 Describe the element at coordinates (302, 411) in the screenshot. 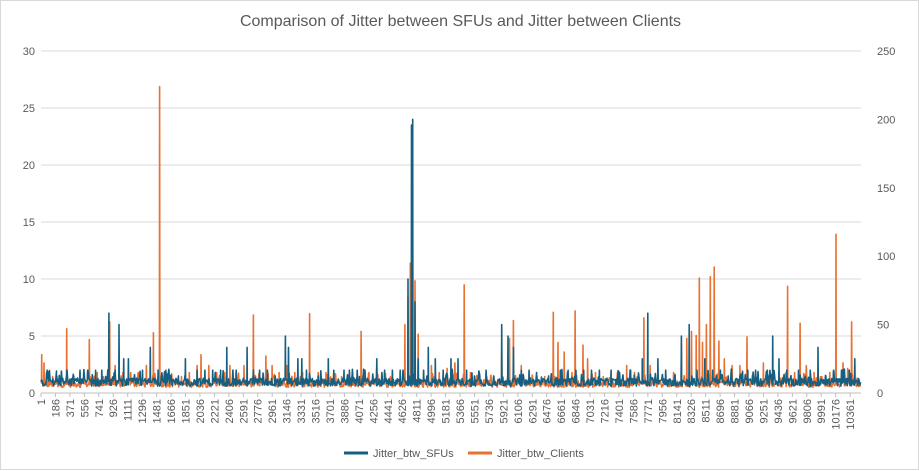

I see `x-tick-label: 3331` at that location.